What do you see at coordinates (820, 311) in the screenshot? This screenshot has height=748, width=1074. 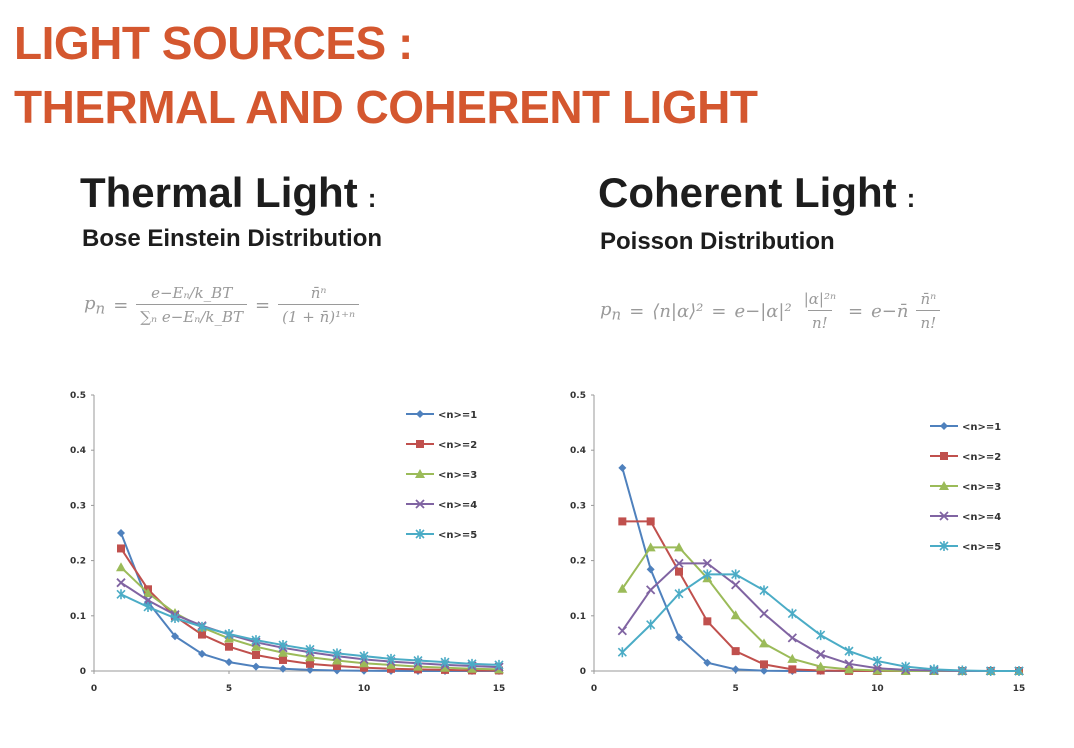 I see `formula-fraction-alpha: |α|²ⁿ n!` at bounding box center [820, 311].